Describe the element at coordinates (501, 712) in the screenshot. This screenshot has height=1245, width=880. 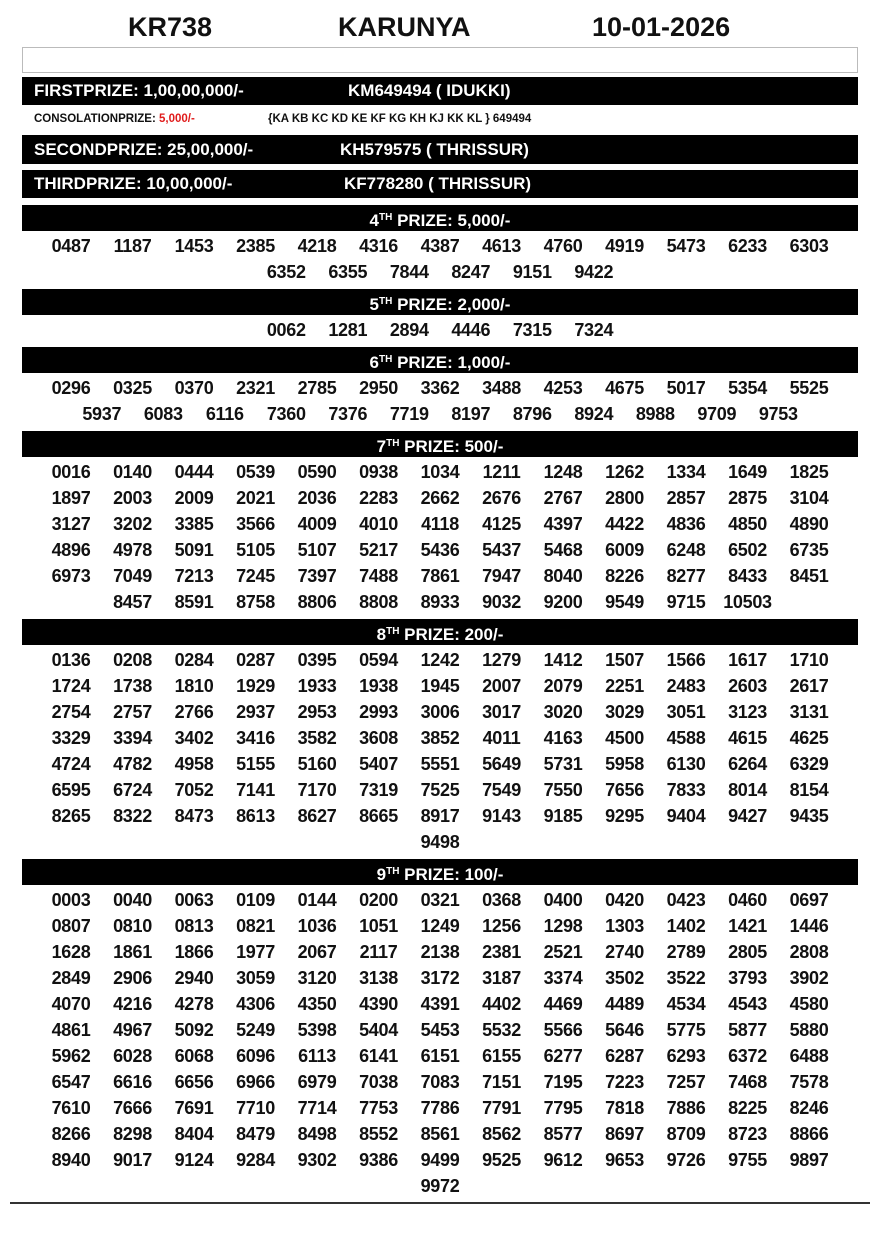
I see `winning-number: 3017` at that location.